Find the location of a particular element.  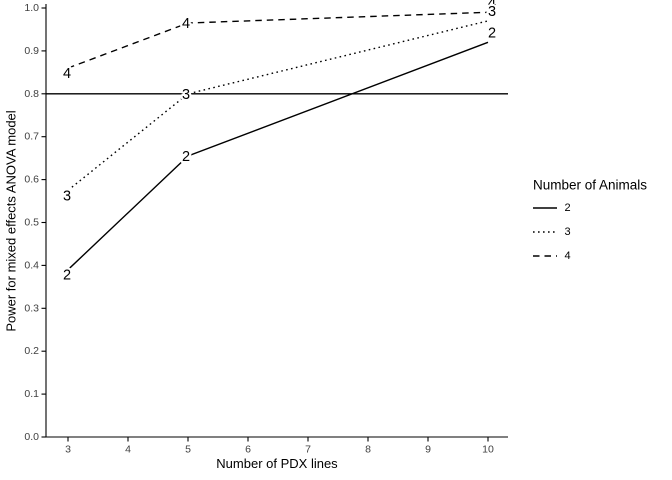

legend-label-4: 4 is located at coordinates (568, 256).